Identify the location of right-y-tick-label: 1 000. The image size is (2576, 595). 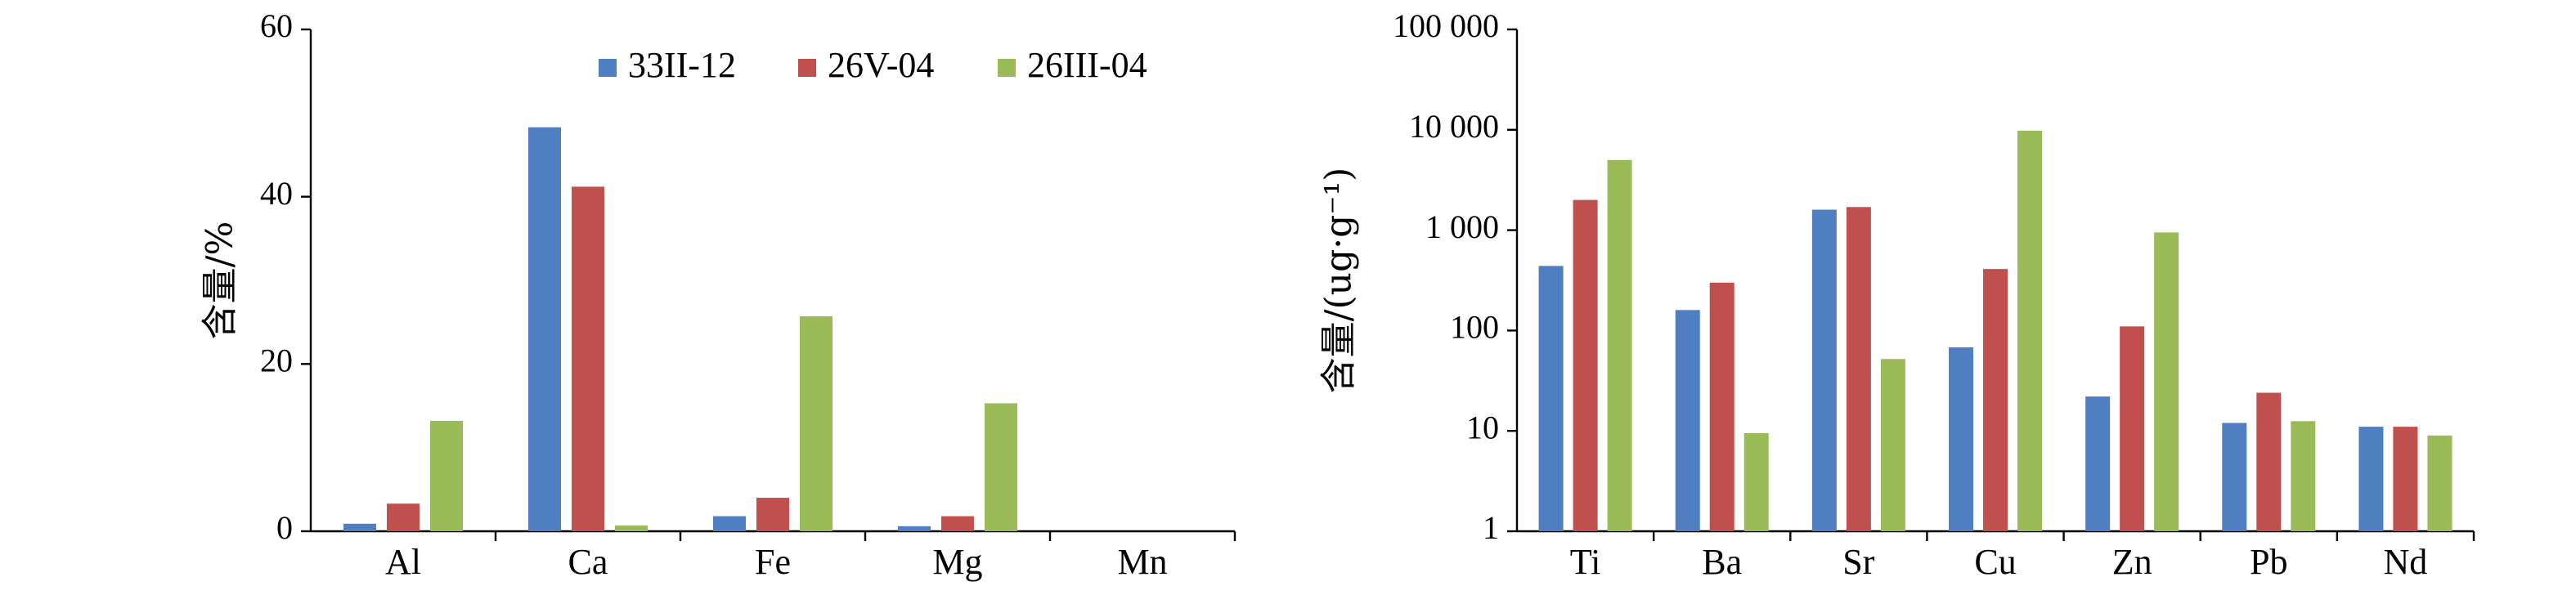
(1462, 226).